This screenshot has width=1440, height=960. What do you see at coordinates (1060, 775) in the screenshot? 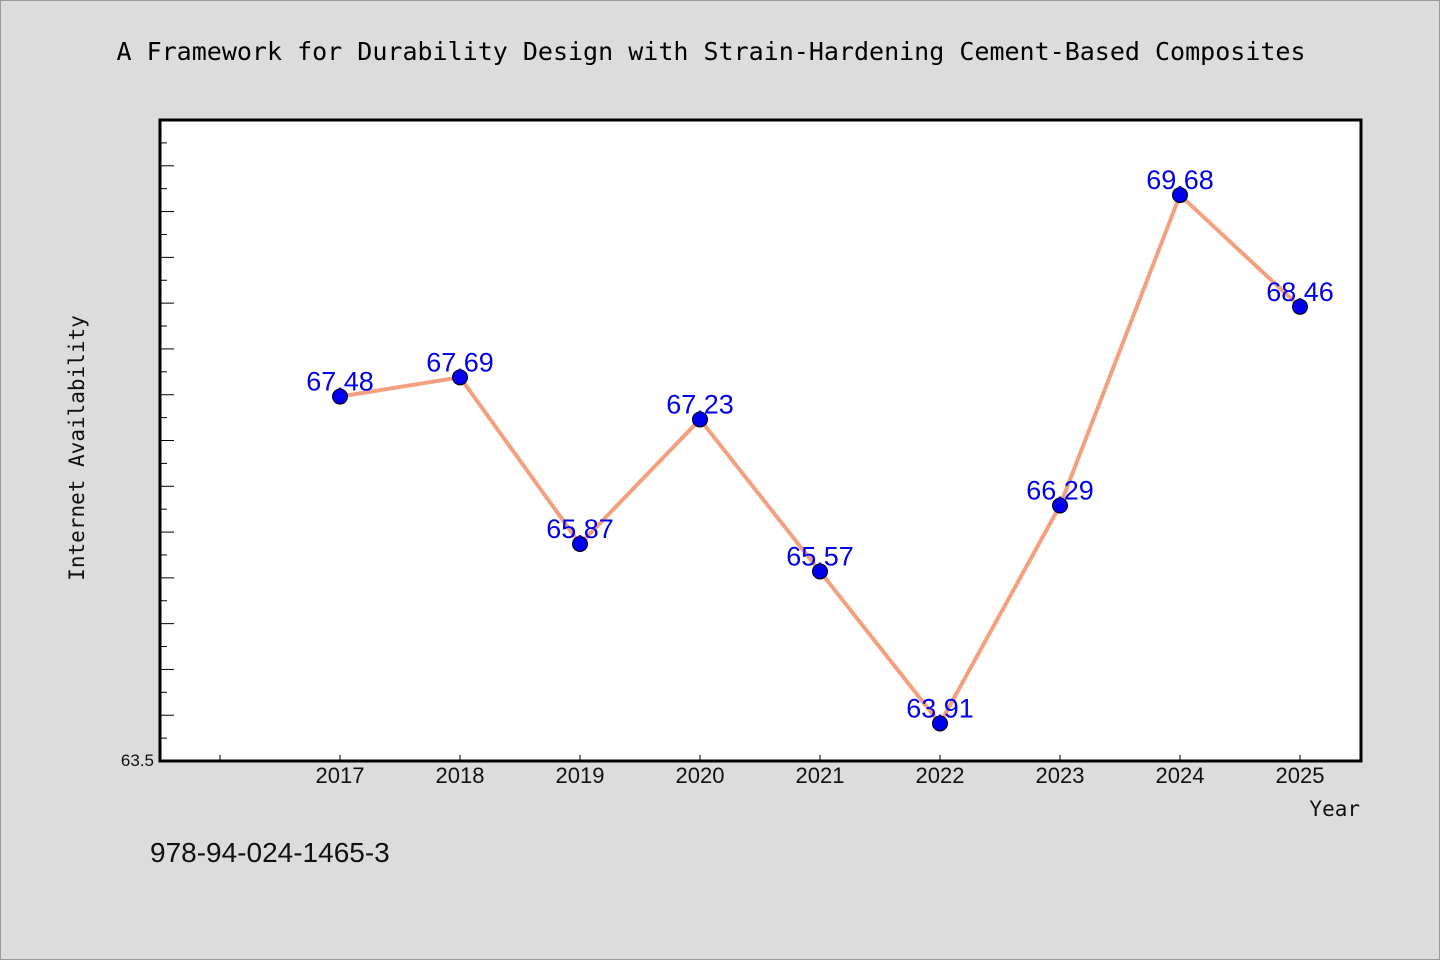
I see `x-tick-label: 2023` at bounding box center [1060, 775].